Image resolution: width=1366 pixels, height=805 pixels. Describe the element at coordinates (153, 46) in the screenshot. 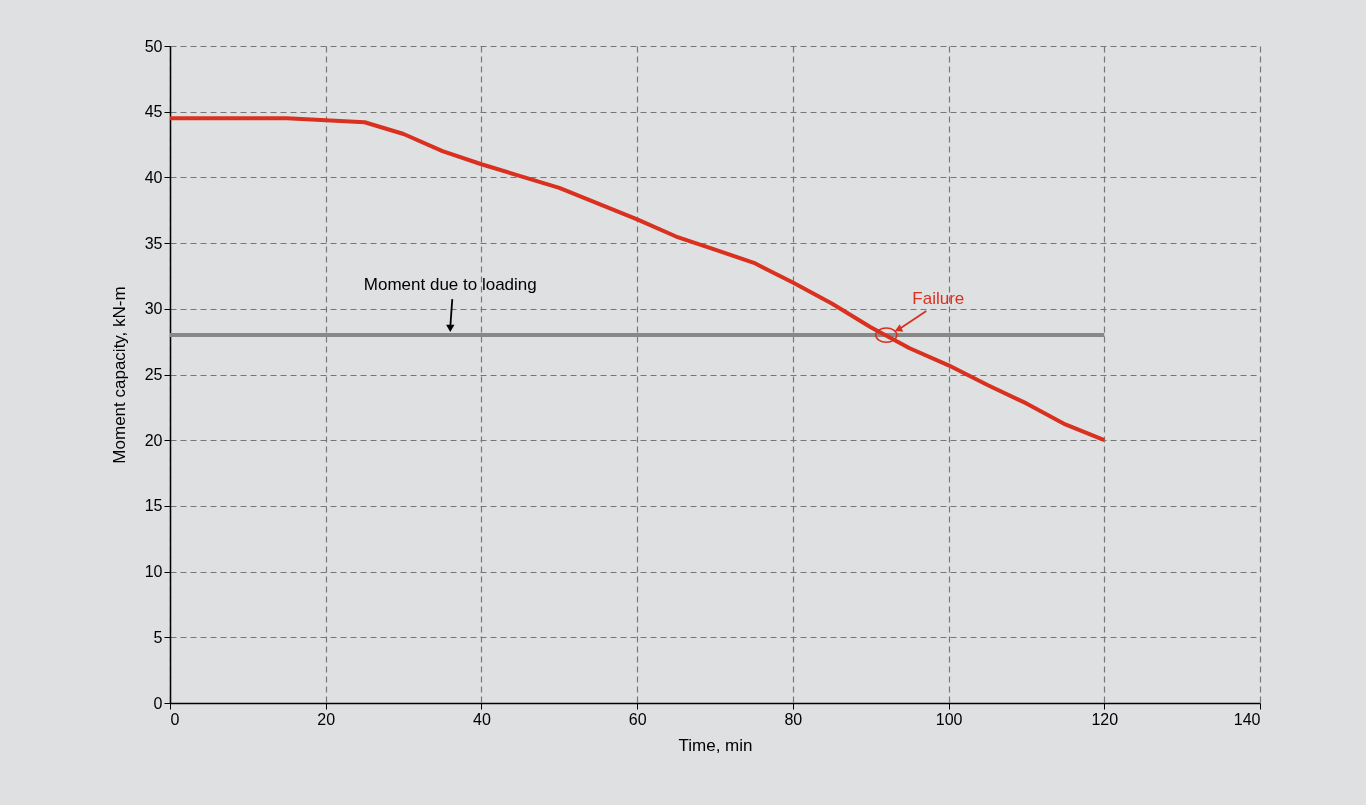

I see `y-tick-label: 50` at that location.